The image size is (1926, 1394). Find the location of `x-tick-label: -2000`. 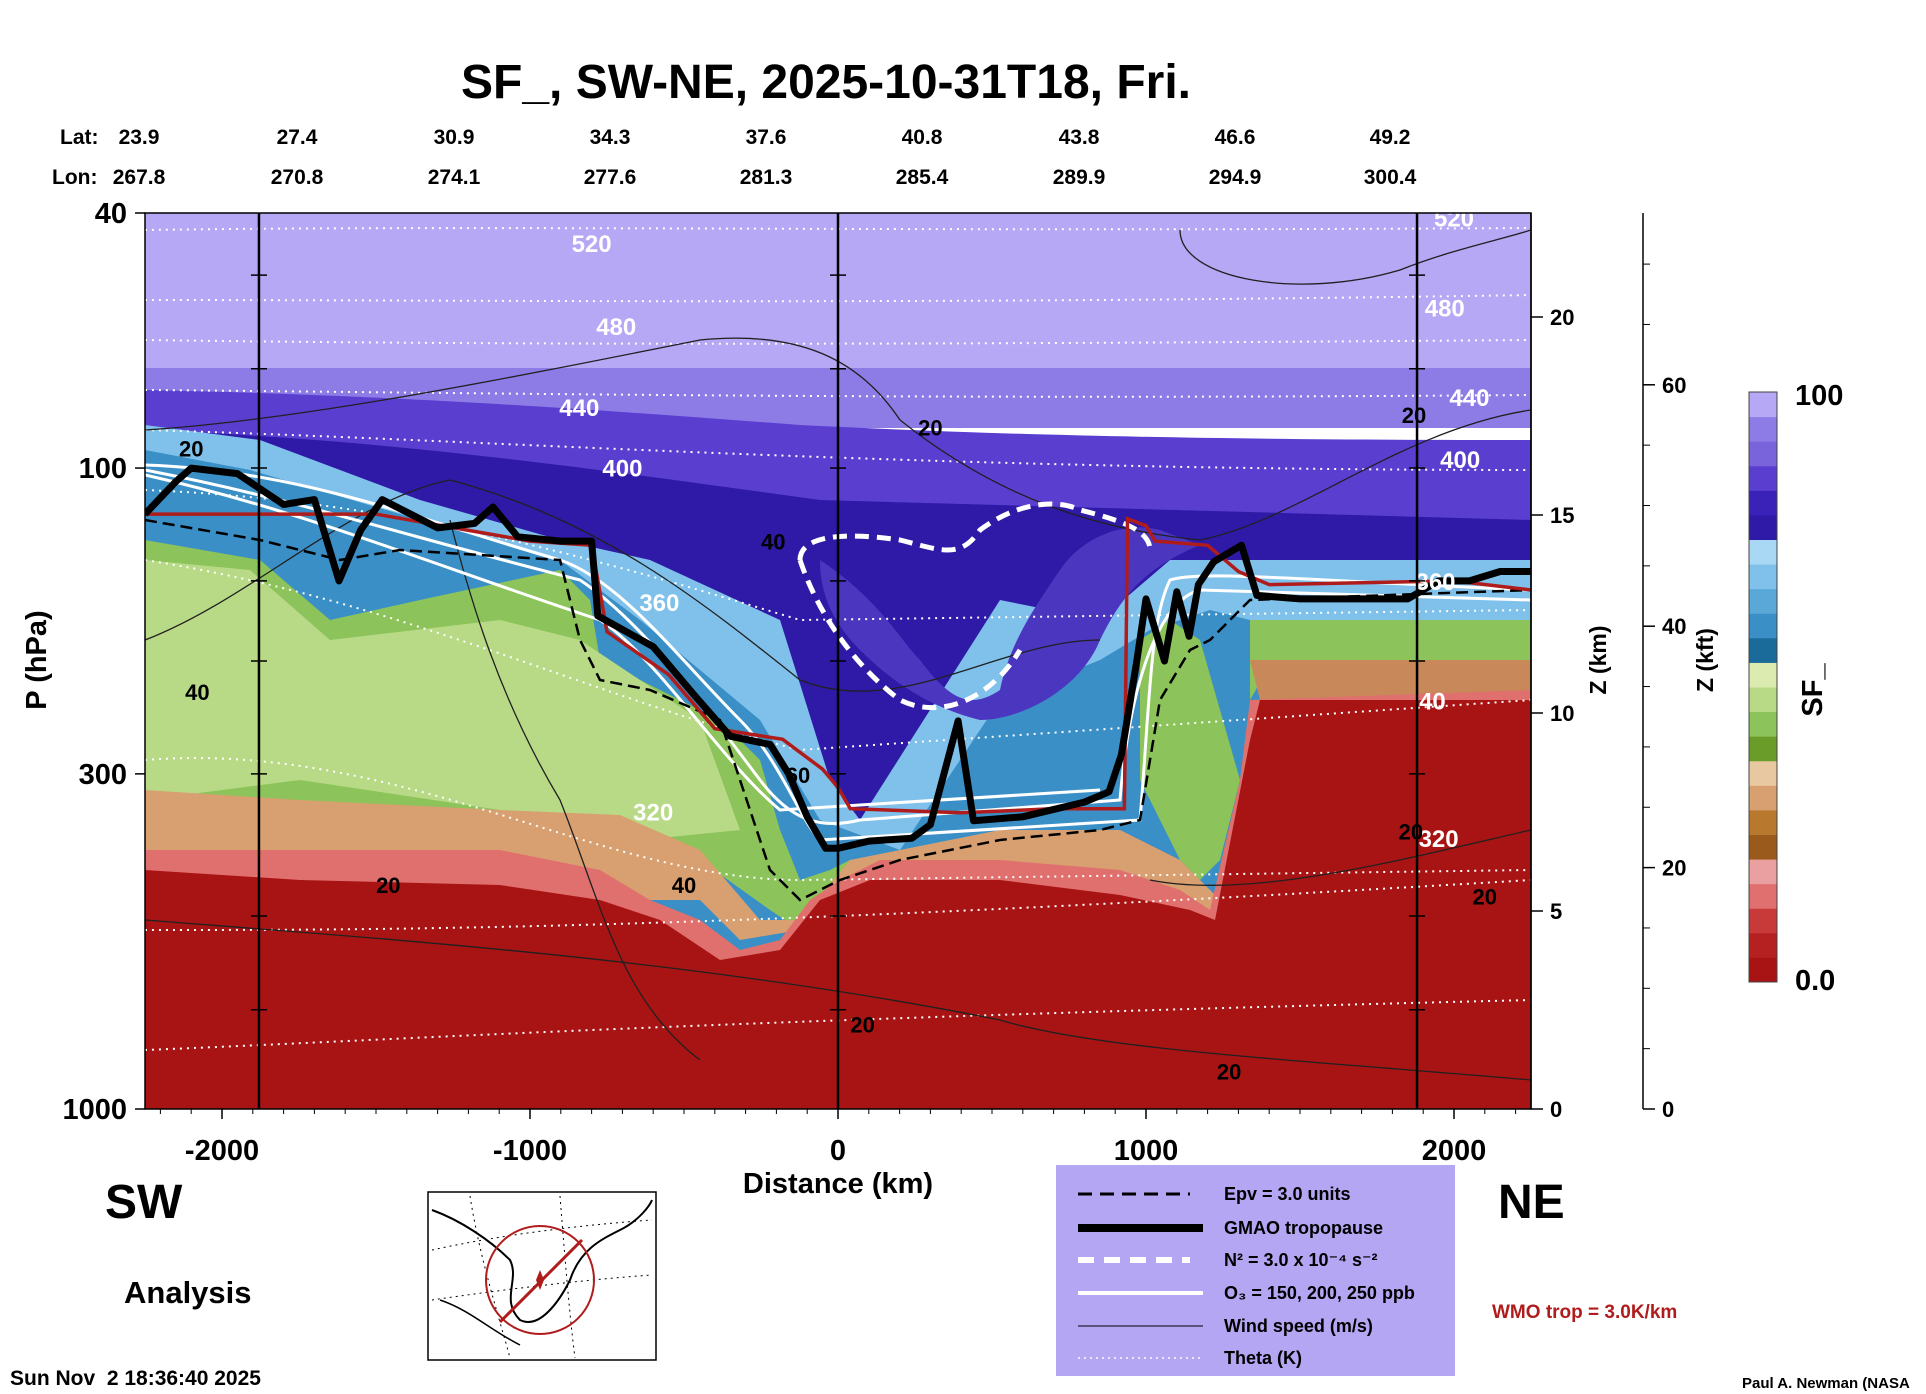

x-tick-label: -2000 is located at coordinates (222, 1151).